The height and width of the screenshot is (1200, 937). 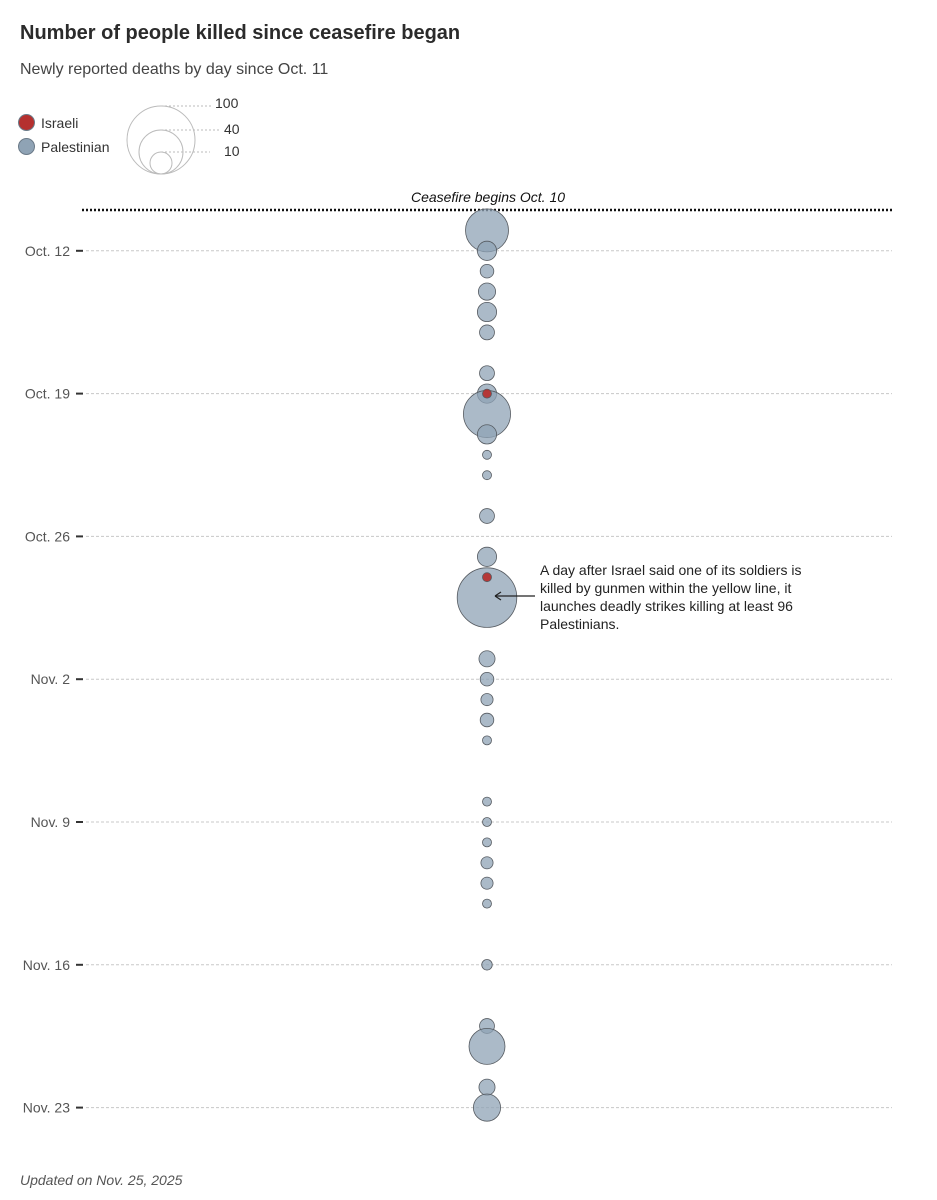 What do you see at coordinates (47, 536) in the screenshot?
I see `y-tick-label: Oct. 26` at bounding box center [47, 536].